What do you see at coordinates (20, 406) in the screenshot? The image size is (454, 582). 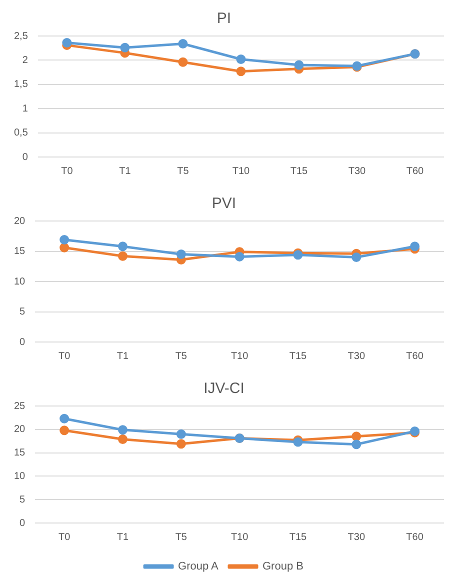 I see `y-tick-label: 25` at bounding box center [20, 406].